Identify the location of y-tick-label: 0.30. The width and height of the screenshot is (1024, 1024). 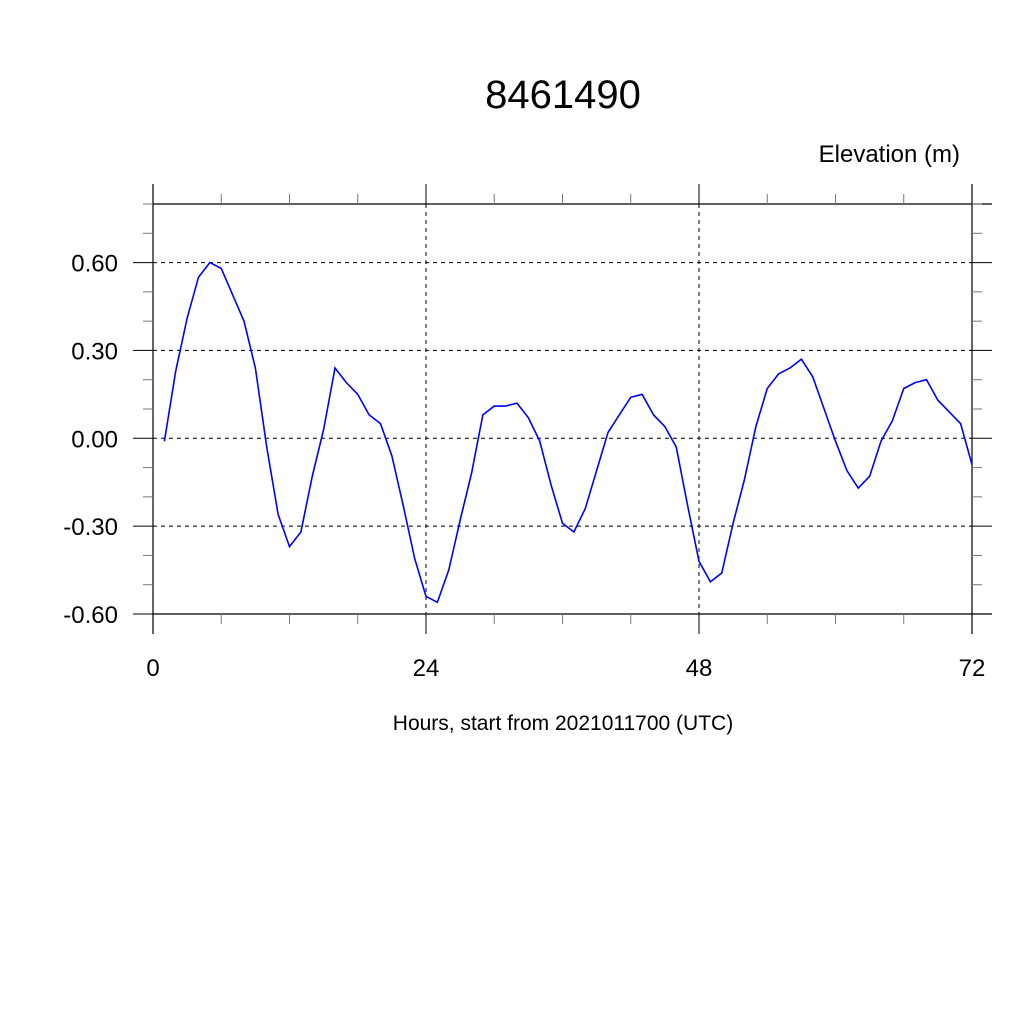
(94, 351).